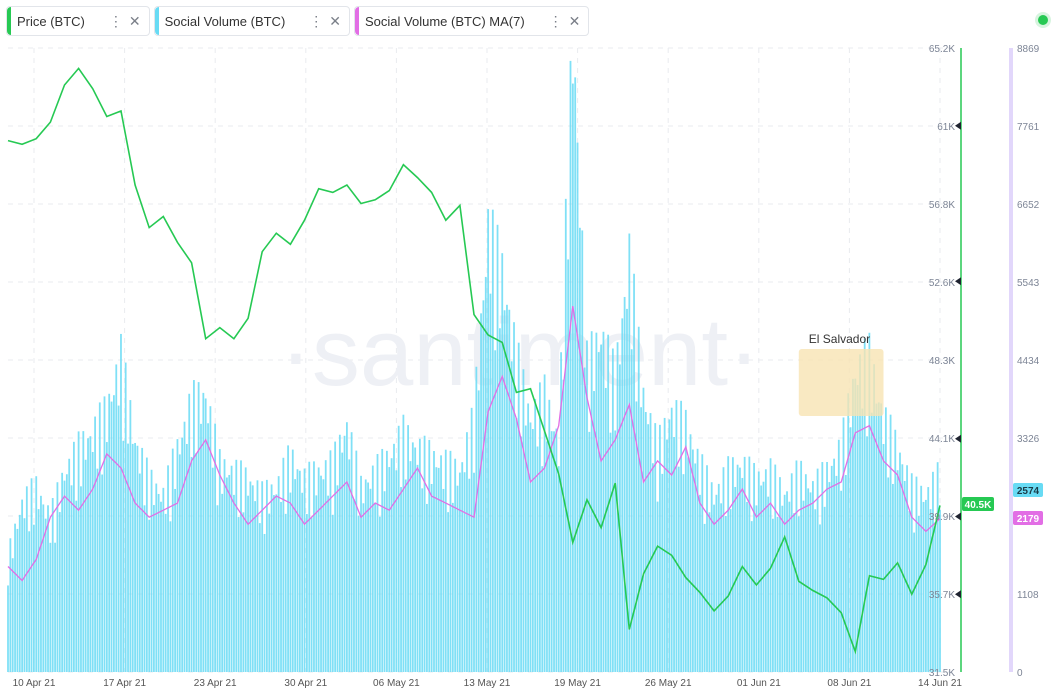  I want to click on price-tick-label: 44.1K, so click(942, 439).